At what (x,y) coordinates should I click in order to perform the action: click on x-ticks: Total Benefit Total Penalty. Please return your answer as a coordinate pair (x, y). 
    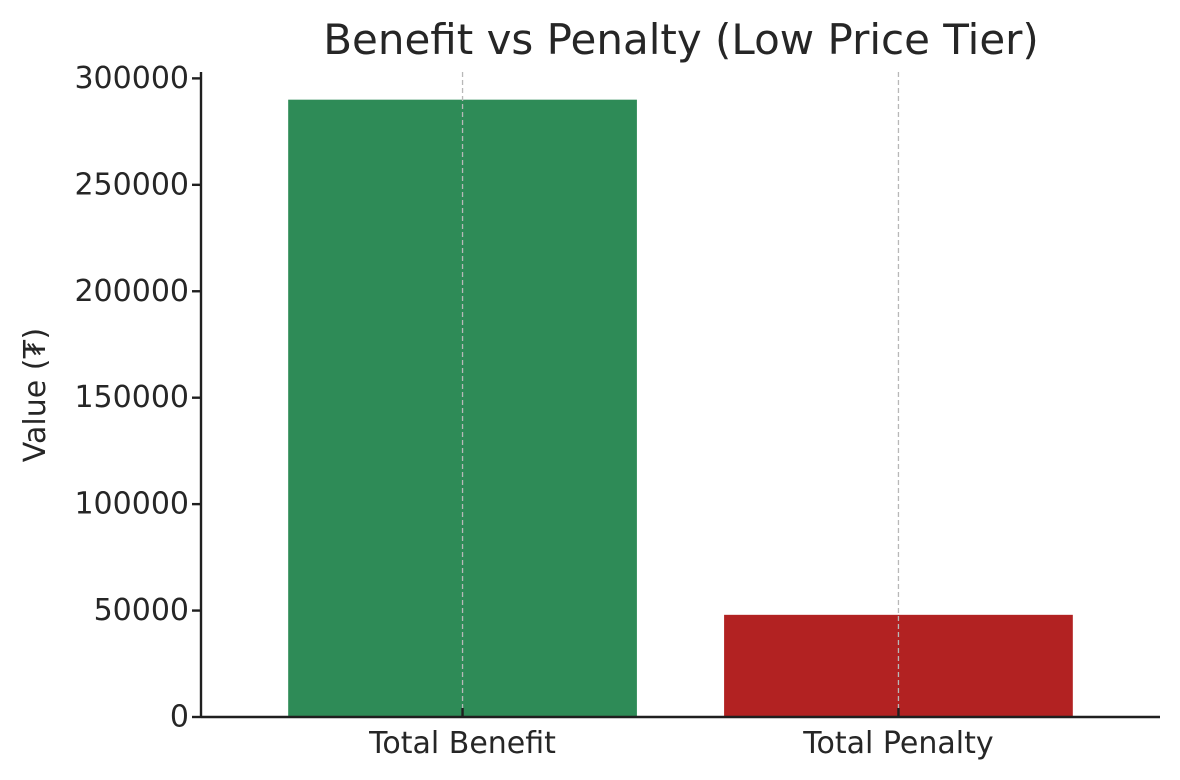
    Looking at the image, I should click on (681, 734).